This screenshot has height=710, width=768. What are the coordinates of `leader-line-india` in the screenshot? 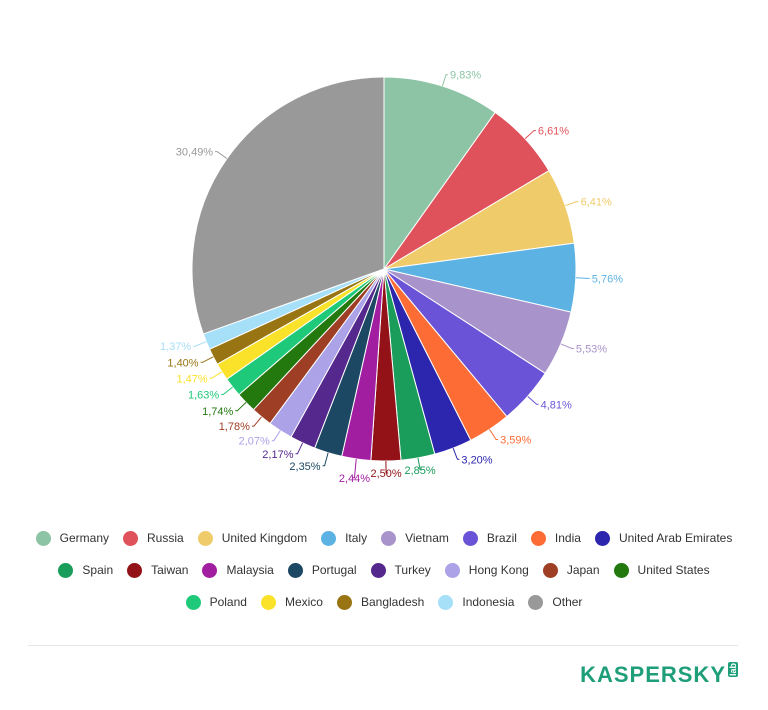 It's located at (494, 434).